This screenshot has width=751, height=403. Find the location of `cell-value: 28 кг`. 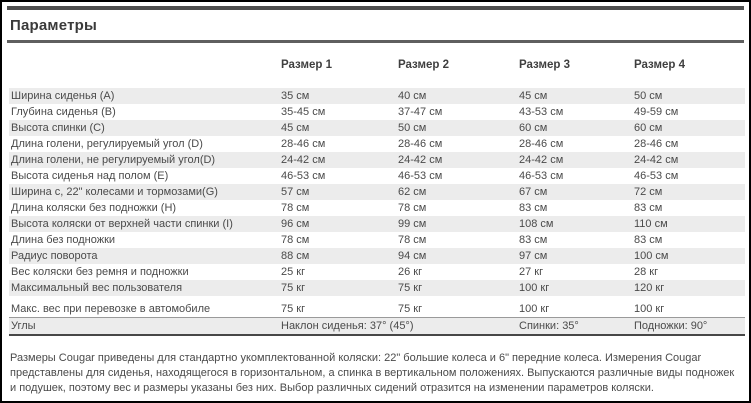

cell-value: 28 кг is located at coordinates (646, 272).